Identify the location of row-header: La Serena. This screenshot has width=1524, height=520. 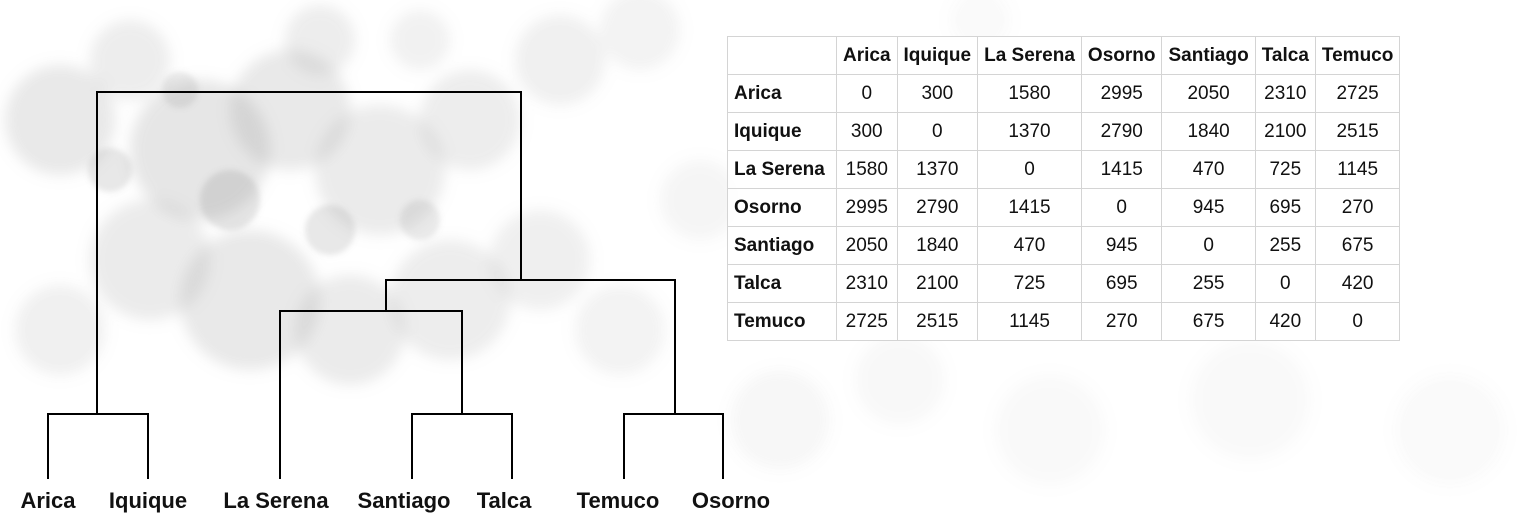
(782, 169).